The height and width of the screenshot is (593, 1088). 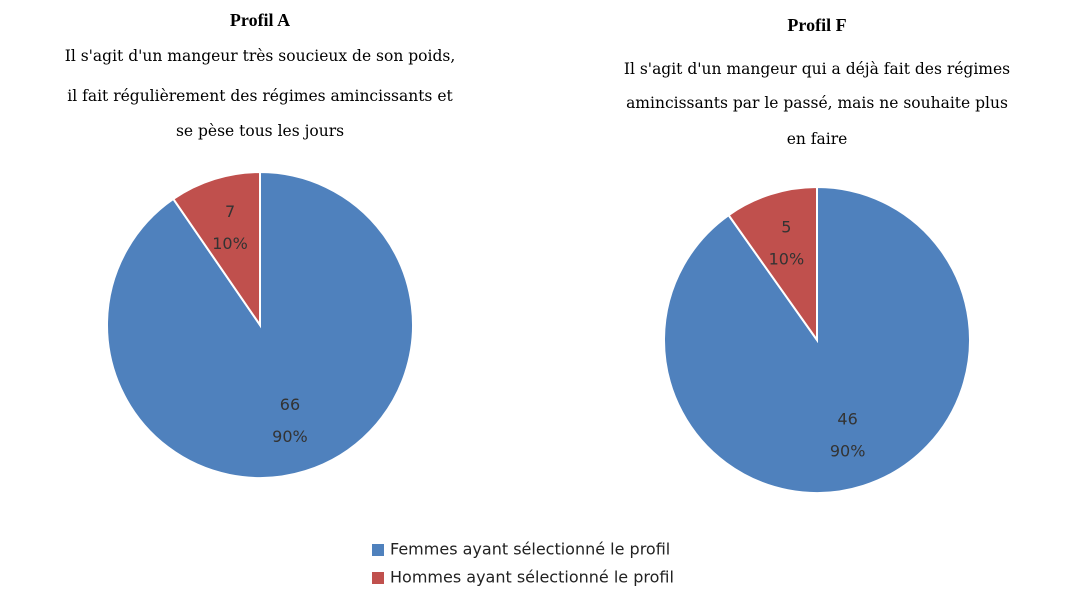 I want to click on chart-title: Profil A, so click(x=260, y=20).